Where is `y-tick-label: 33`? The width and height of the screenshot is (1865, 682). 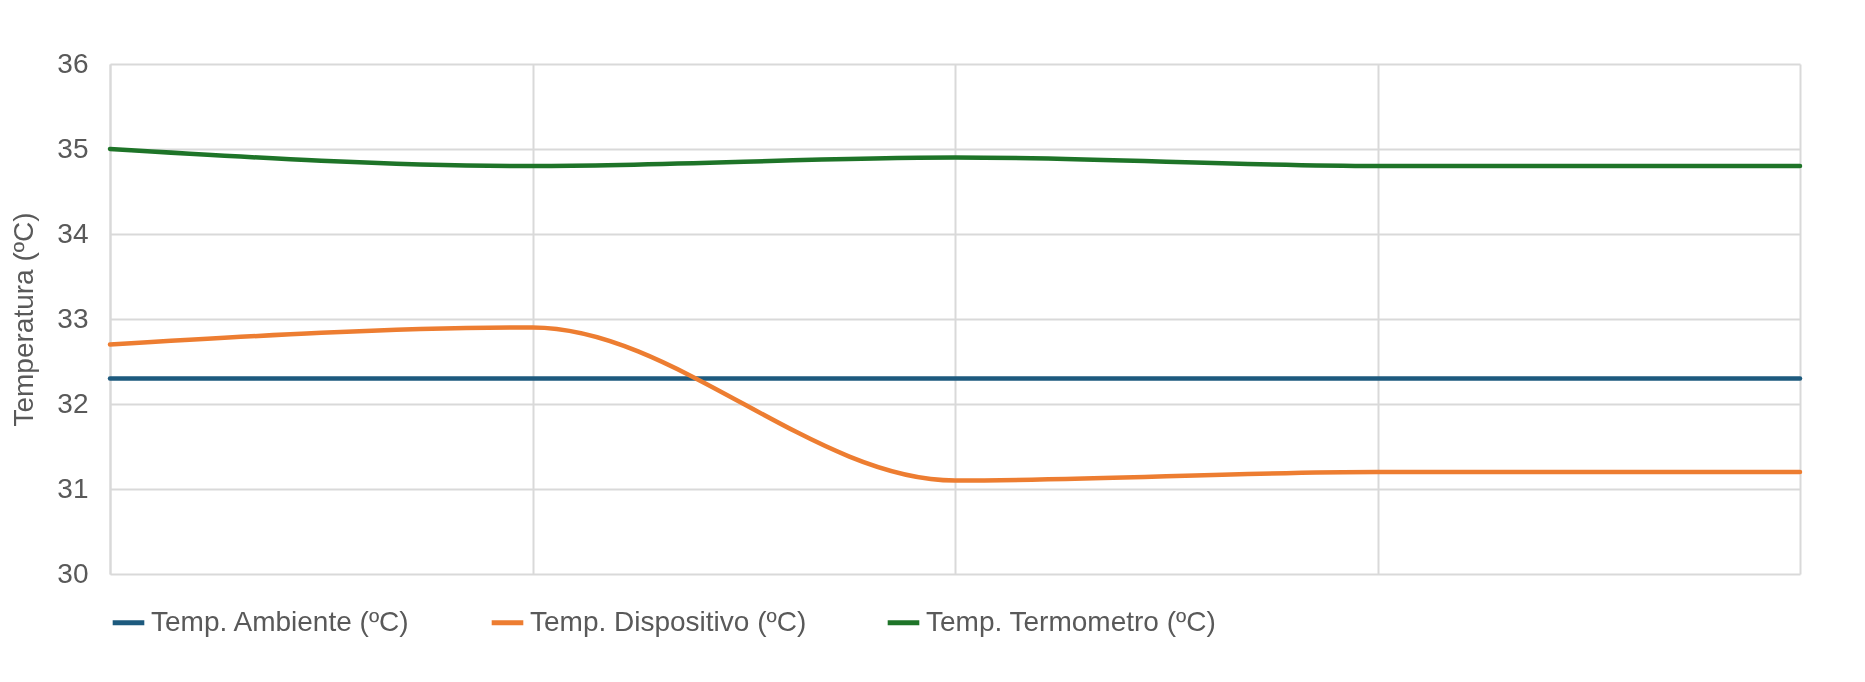
y-tick-label: 33 is located at coordinates (73, 318).